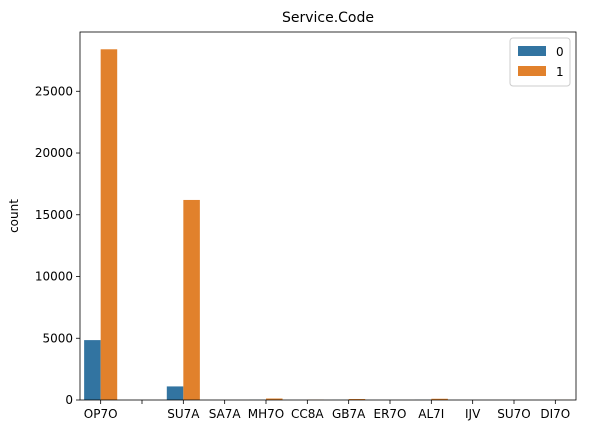  I want to click on chart-title: Service.Code, so click(328, 18).